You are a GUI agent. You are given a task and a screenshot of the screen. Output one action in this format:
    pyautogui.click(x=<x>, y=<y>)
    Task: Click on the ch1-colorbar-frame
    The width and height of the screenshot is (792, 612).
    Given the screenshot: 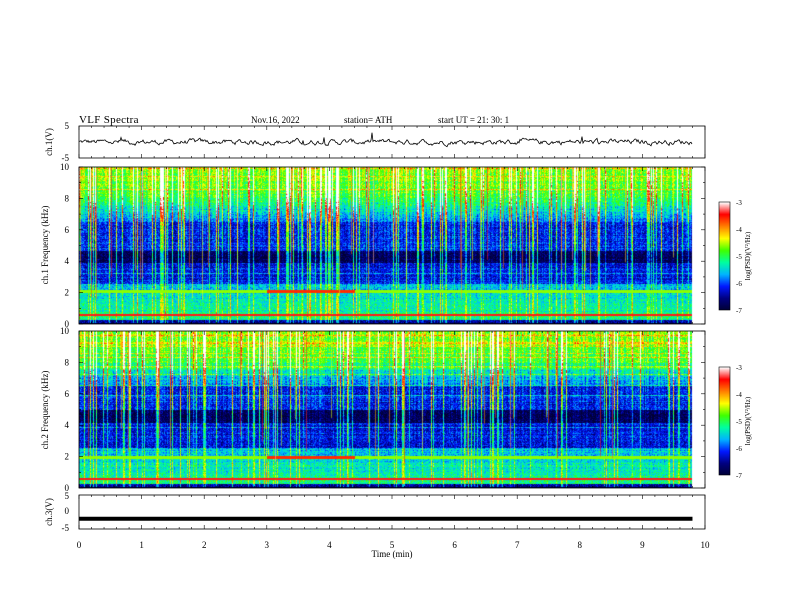 What is the action you would take?
    pyautogui.click(x=724, y=256)
    